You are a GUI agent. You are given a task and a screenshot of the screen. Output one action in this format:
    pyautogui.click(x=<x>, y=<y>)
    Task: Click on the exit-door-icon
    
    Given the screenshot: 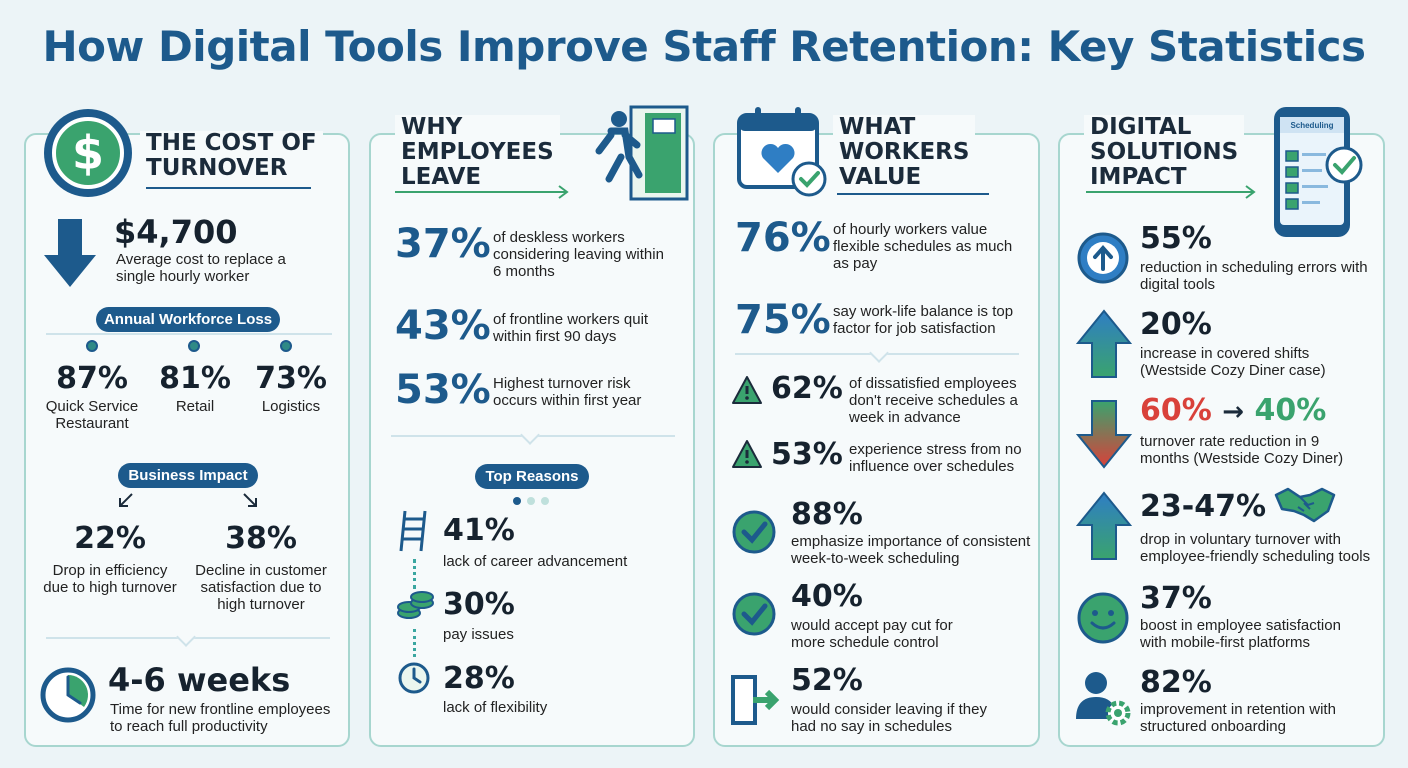 What is the action you would take?
    pyautogui.click(x=755, y=700)
    